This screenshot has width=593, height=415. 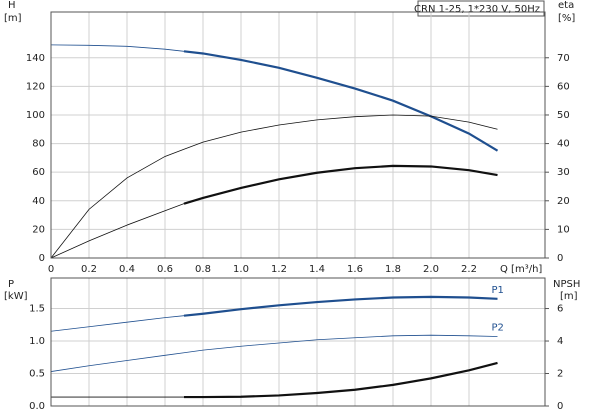 I want to click on y-tick-label: 100, so click(x=35, y=115).